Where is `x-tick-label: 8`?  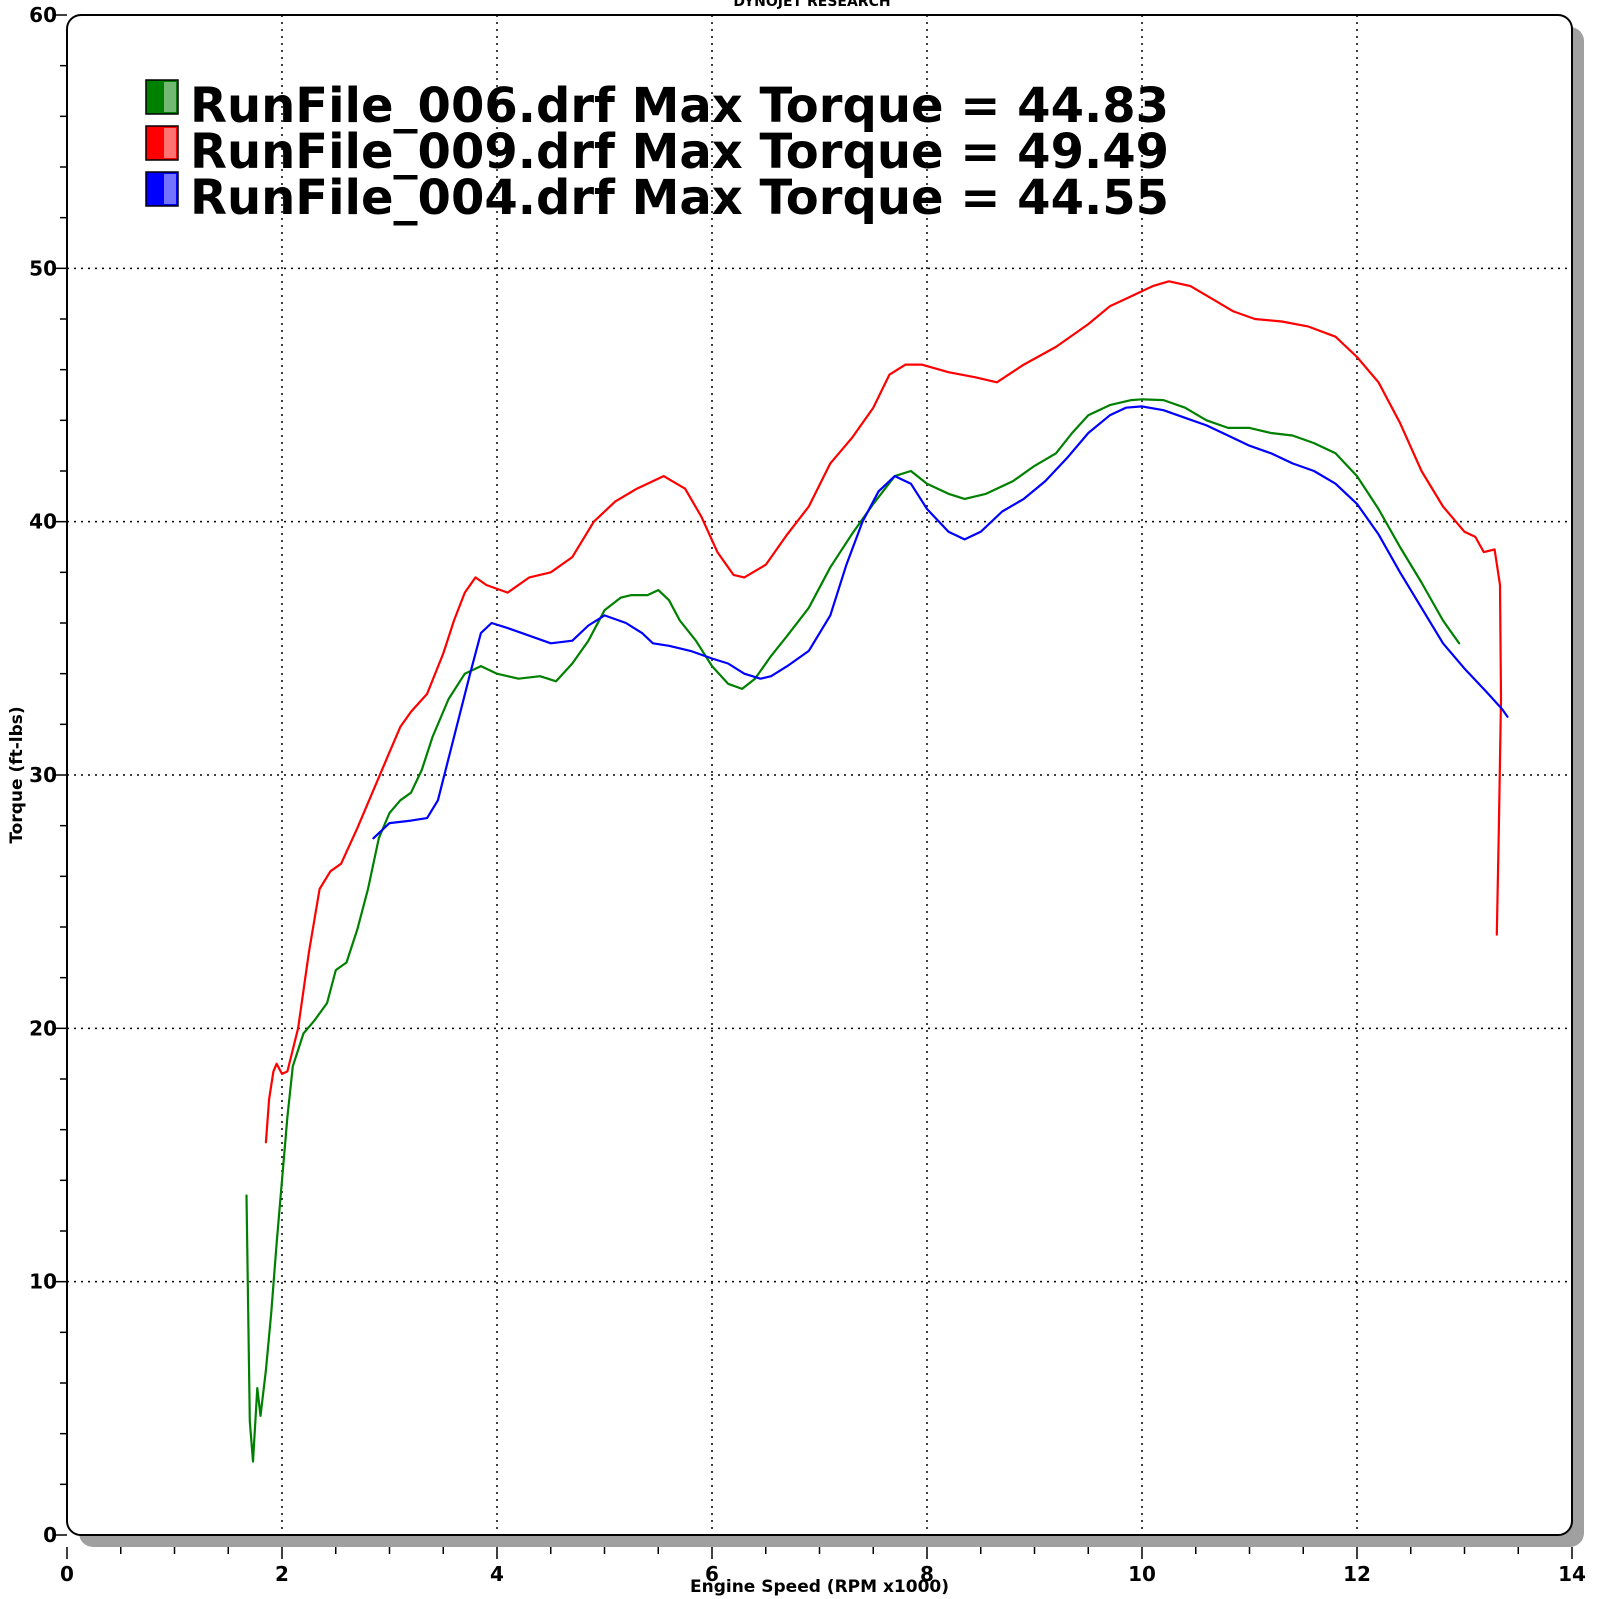
x-tick-label: 8 is located at coordinates (927, 1574).